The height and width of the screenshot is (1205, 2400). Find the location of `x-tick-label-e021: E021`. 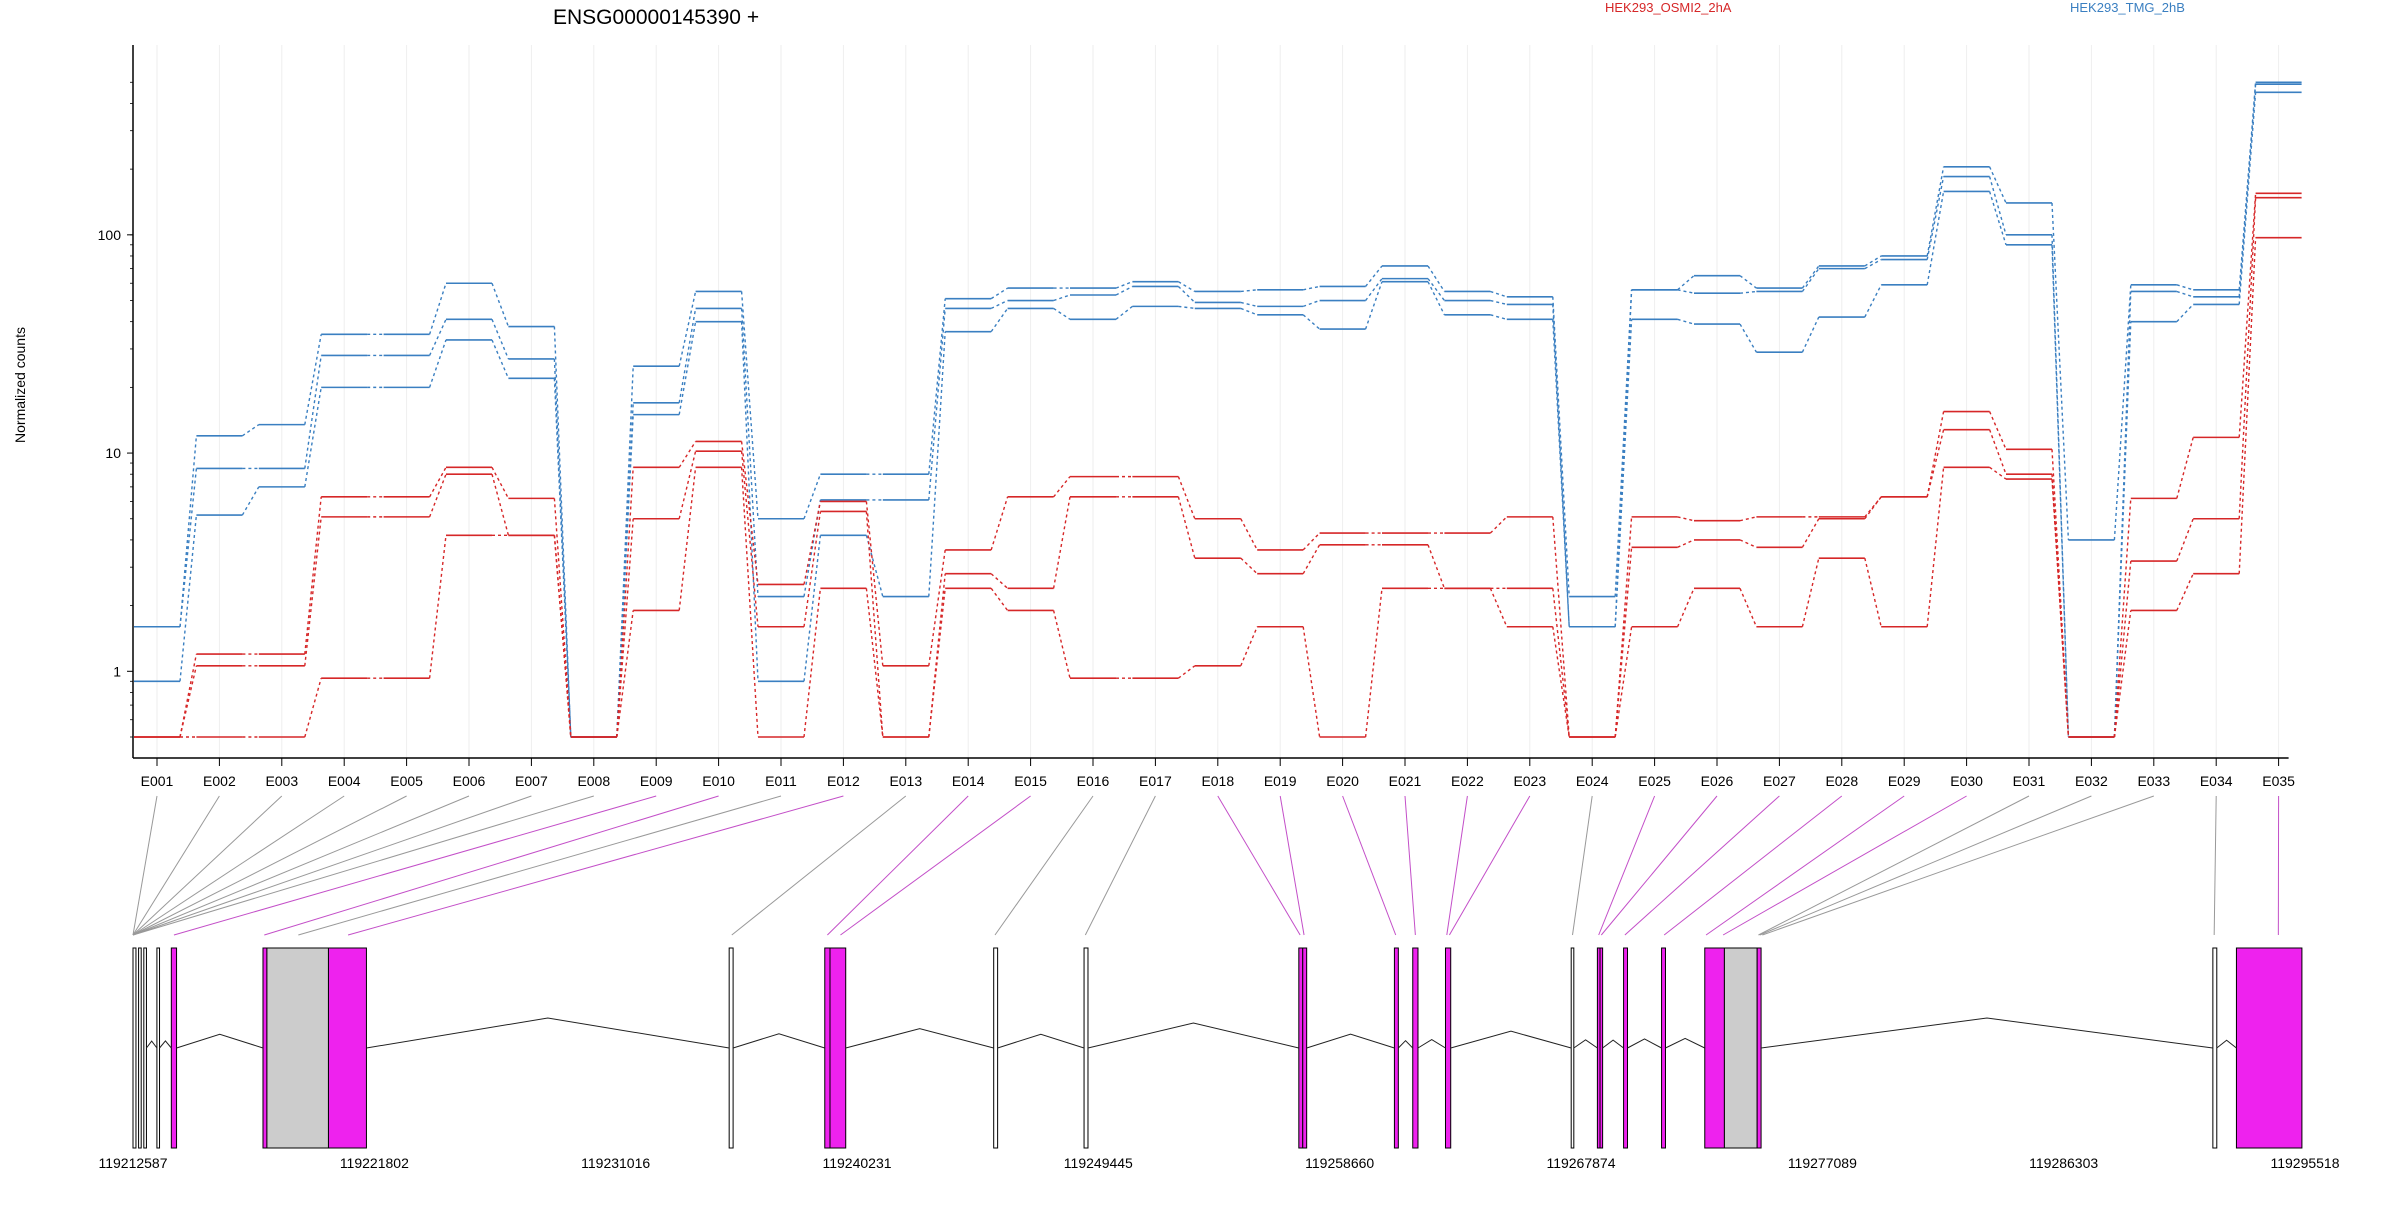

x-tick-label-e021: E021 is located at coordinates (1405, 781).